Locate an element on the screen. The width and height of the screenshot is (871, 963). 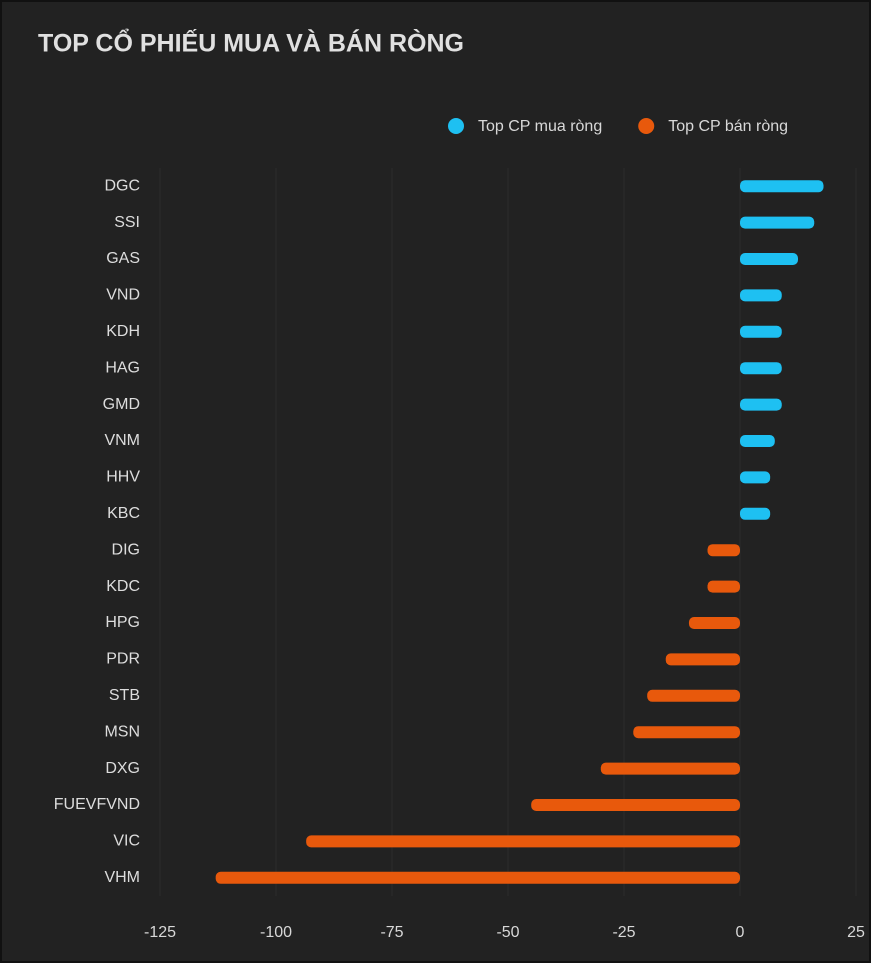
y-tick-label: FUEVFVND is located at coordinates (97, 804).